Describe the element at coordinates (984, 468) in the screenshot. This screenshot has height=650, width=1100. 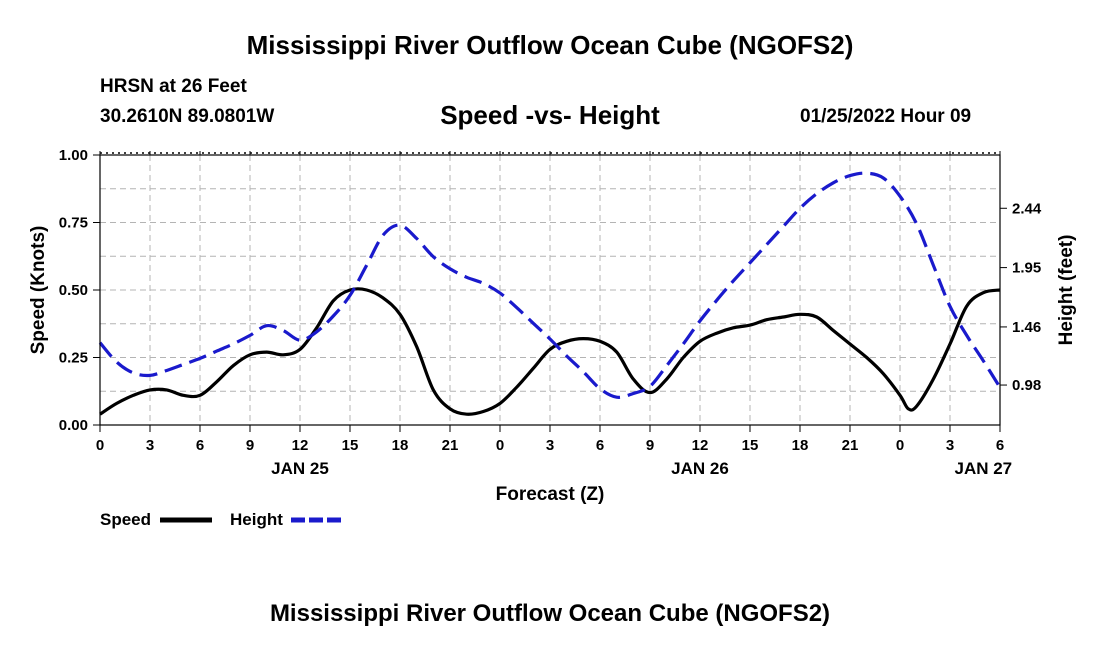
I see `date-label: JAN 27` at that location.